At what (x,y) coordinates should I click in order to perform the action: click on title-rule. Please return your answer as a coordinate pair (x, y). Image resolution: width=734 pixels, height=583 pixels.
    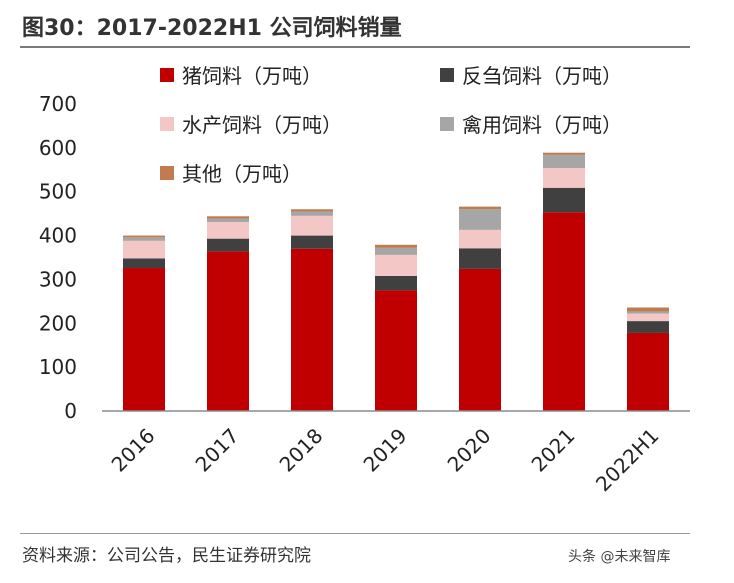
    Looking at the image, I should click on (355, 47).